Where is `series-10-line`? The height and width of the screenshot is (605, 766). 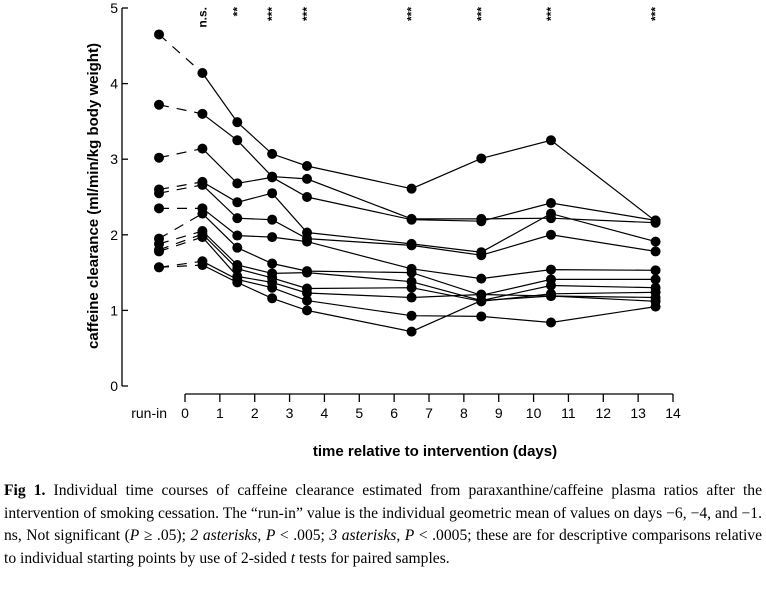
series-10-line is located at coordinates (428, 267).